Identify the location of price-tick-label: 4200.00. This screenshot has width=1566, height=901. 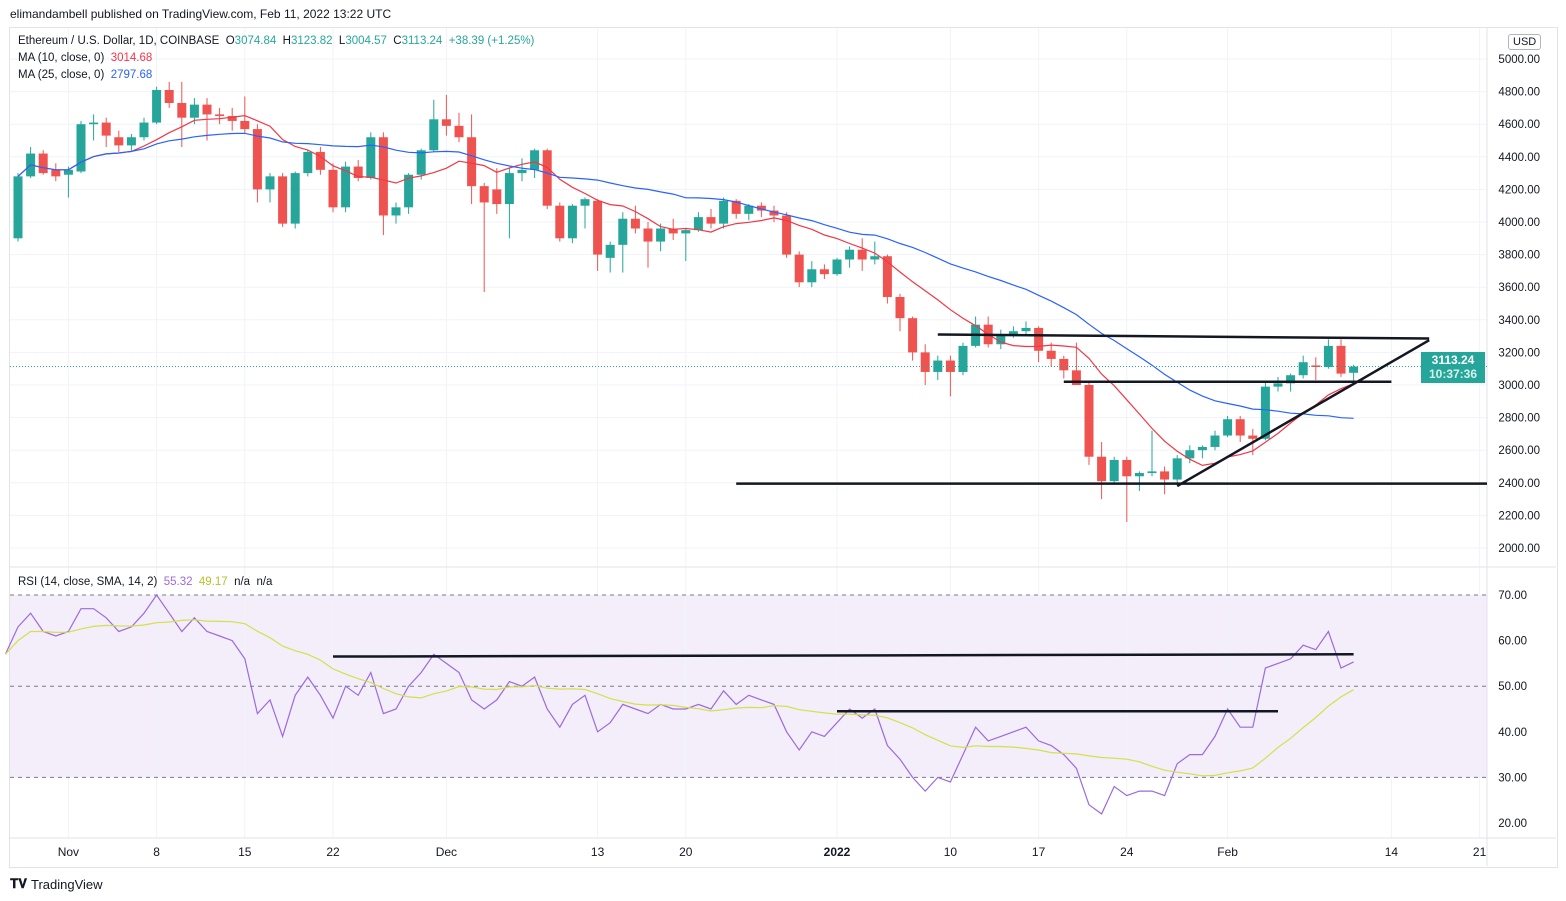
(1519, 190).